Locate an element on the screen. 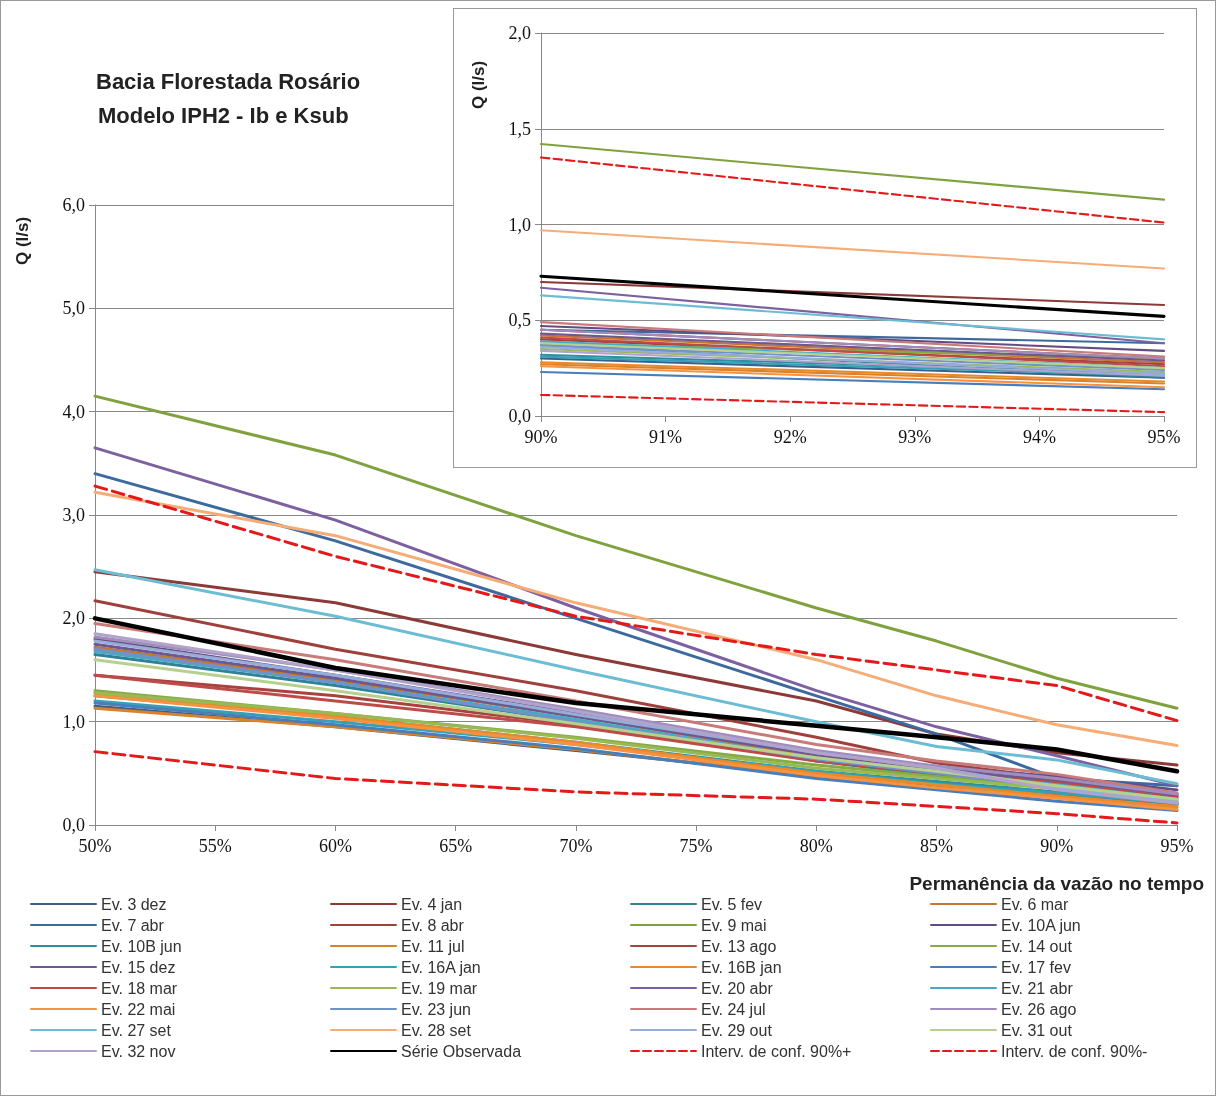 This screenshot has height=1096, width=1216. legend-label: Interv. de conf. 90%- is located at coordinates (1074, 1051).